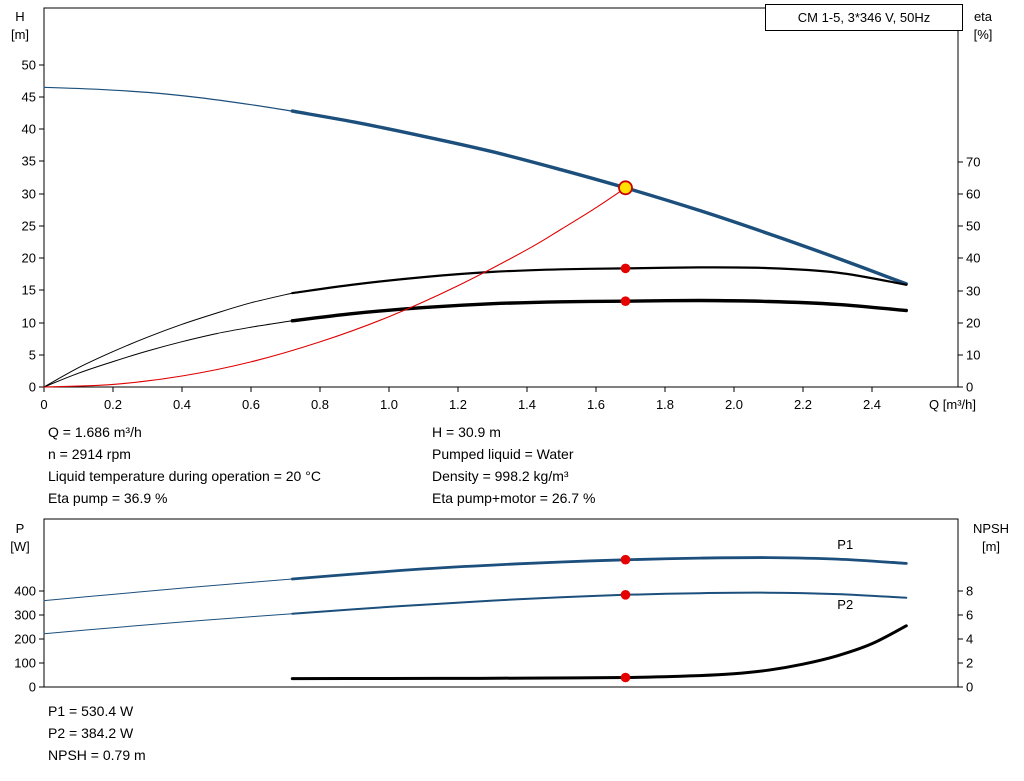  What do you see at coordinates (25, 663) in the screenshot?
I see `axis-tick-label: 100` at bounding box center [25, 663].